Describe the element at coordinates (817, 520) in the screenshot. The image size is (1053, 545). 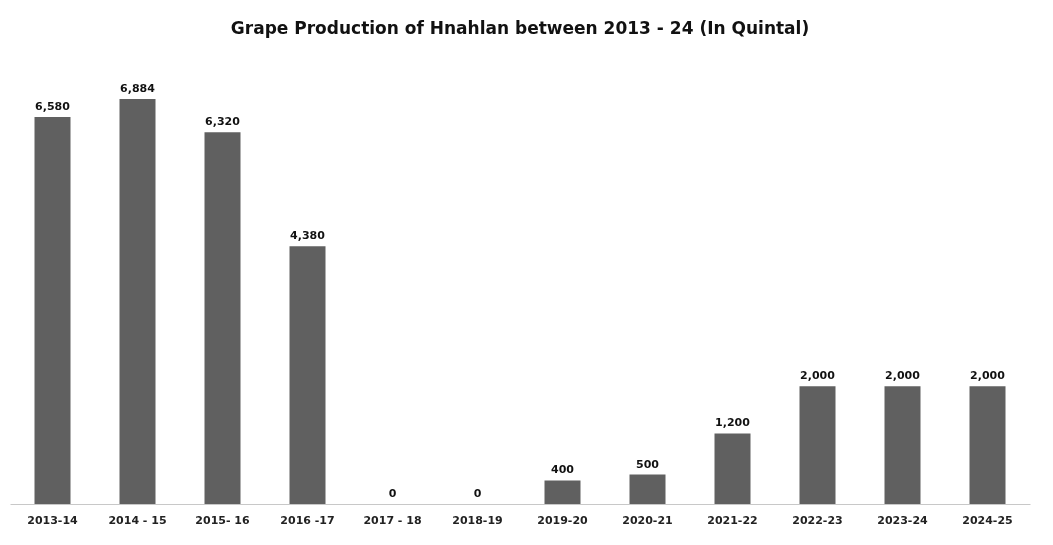
I see `x-tick-label: 2022-23` at that location.